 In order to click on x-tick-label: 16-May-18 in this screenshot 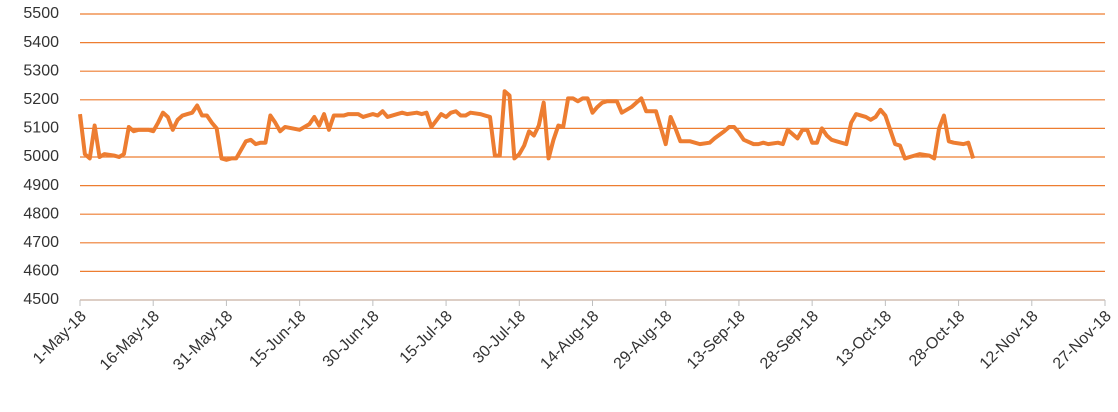, I will do `click(130, 341)`.